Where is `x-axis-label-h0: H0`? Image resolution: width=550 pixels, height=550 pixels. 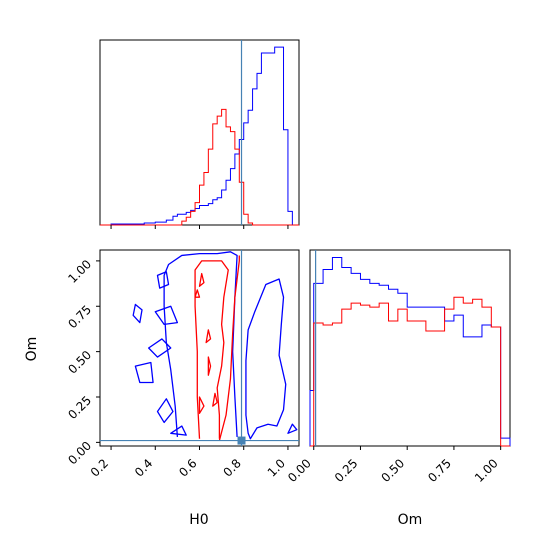 x-axis-label-h0: H0 is located at coordinates (198, 520).